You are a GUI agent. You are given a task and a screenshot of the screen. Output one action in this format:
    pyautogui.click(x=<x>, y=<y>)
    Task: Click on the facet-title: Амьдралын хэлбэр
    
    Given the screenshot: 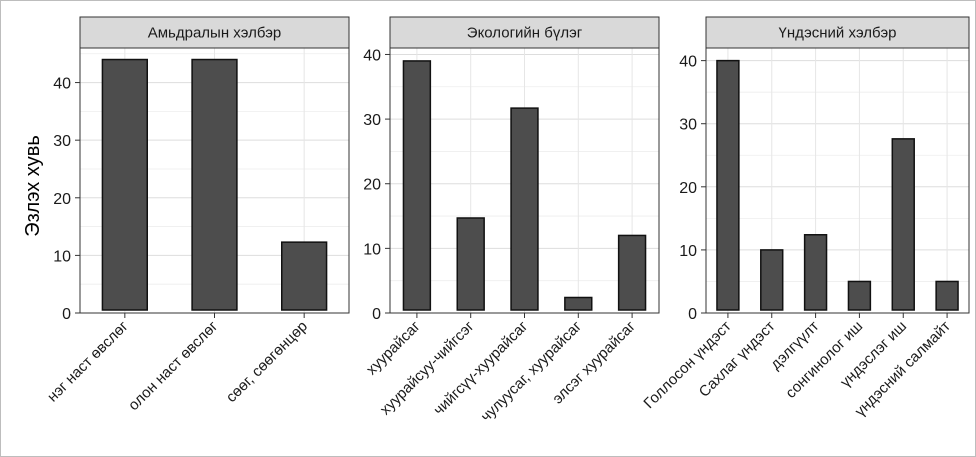 What is the action you would take?
    pyautogui.click(x=215, y=33)
    